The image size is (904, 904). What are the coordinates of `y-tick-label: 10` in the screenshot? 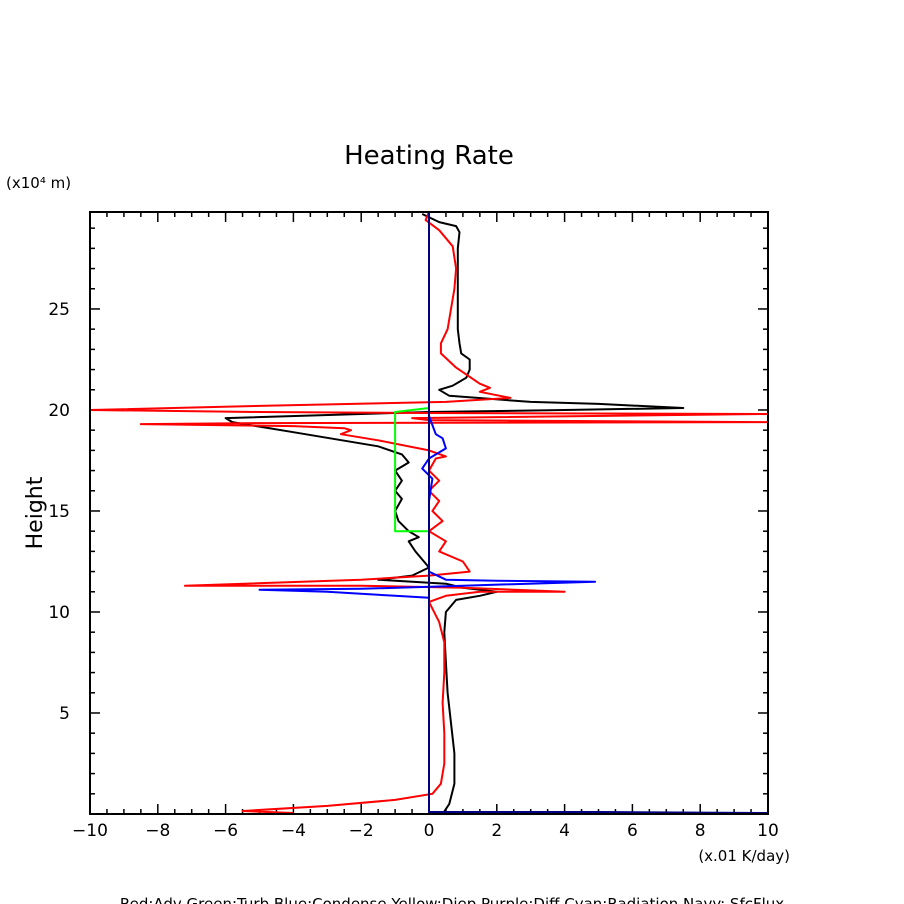 It's located at (59, 613).